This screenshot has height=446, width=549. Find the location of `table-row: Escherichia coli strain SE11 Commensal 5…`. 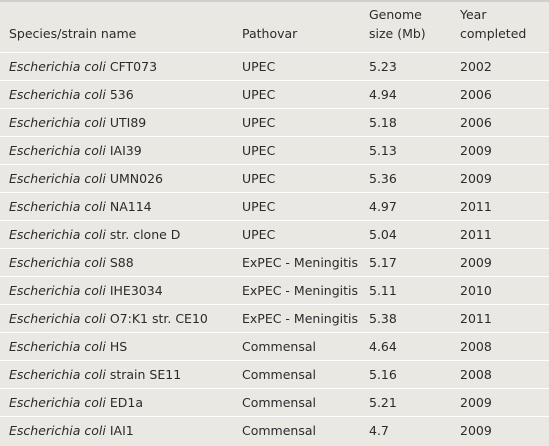

table-row: Escherichia coli strain SE11 Commensal 5… is located at coordinates (274, 374).